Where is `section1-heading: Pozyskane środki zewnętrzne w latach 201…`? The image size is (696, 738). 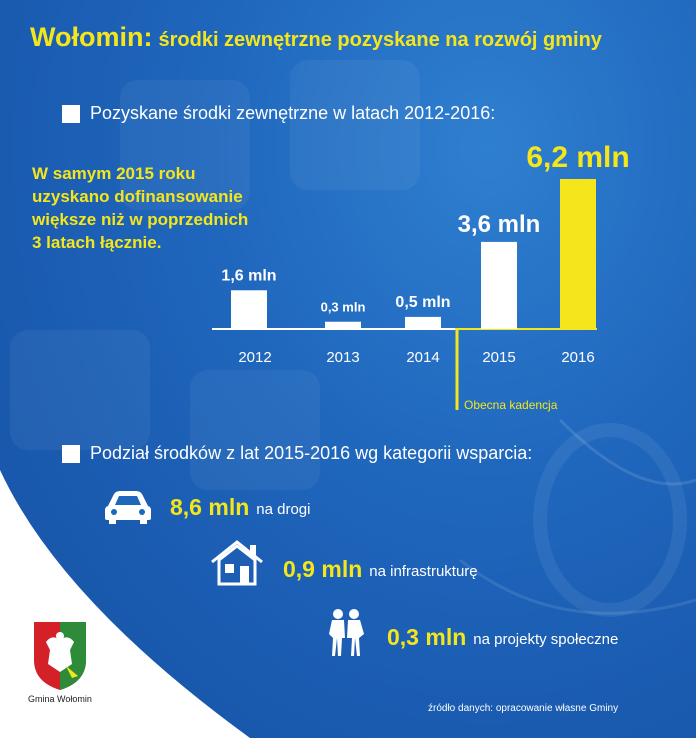
section1-heading: Pozyskane środki zewnętrzne w latach 201… is located at coordinates (278, 113).